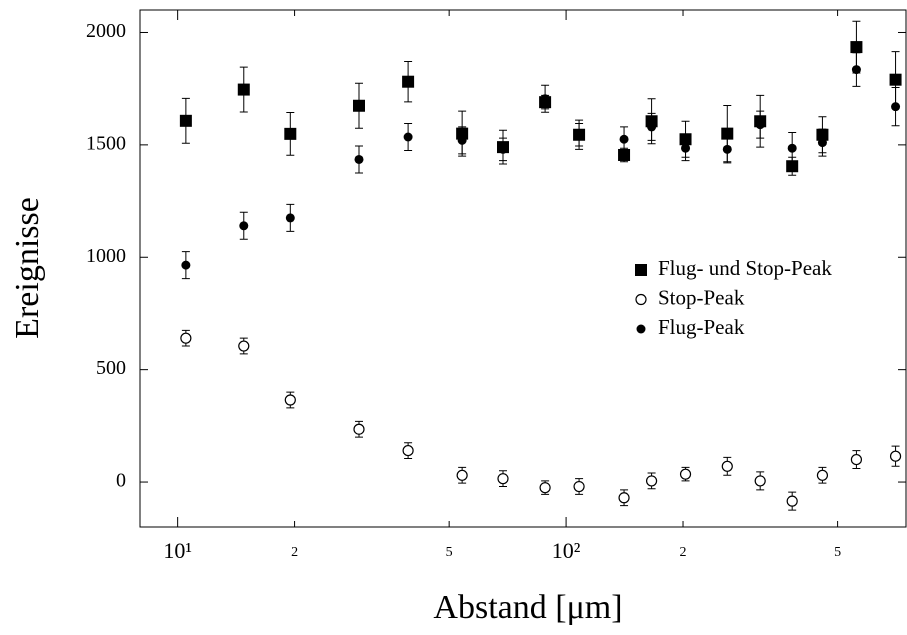  What do you see at coordinates (27, 268) in the screenshot?
I see `y-axis-label: Ereignisse` at bounding box center [27, 268].